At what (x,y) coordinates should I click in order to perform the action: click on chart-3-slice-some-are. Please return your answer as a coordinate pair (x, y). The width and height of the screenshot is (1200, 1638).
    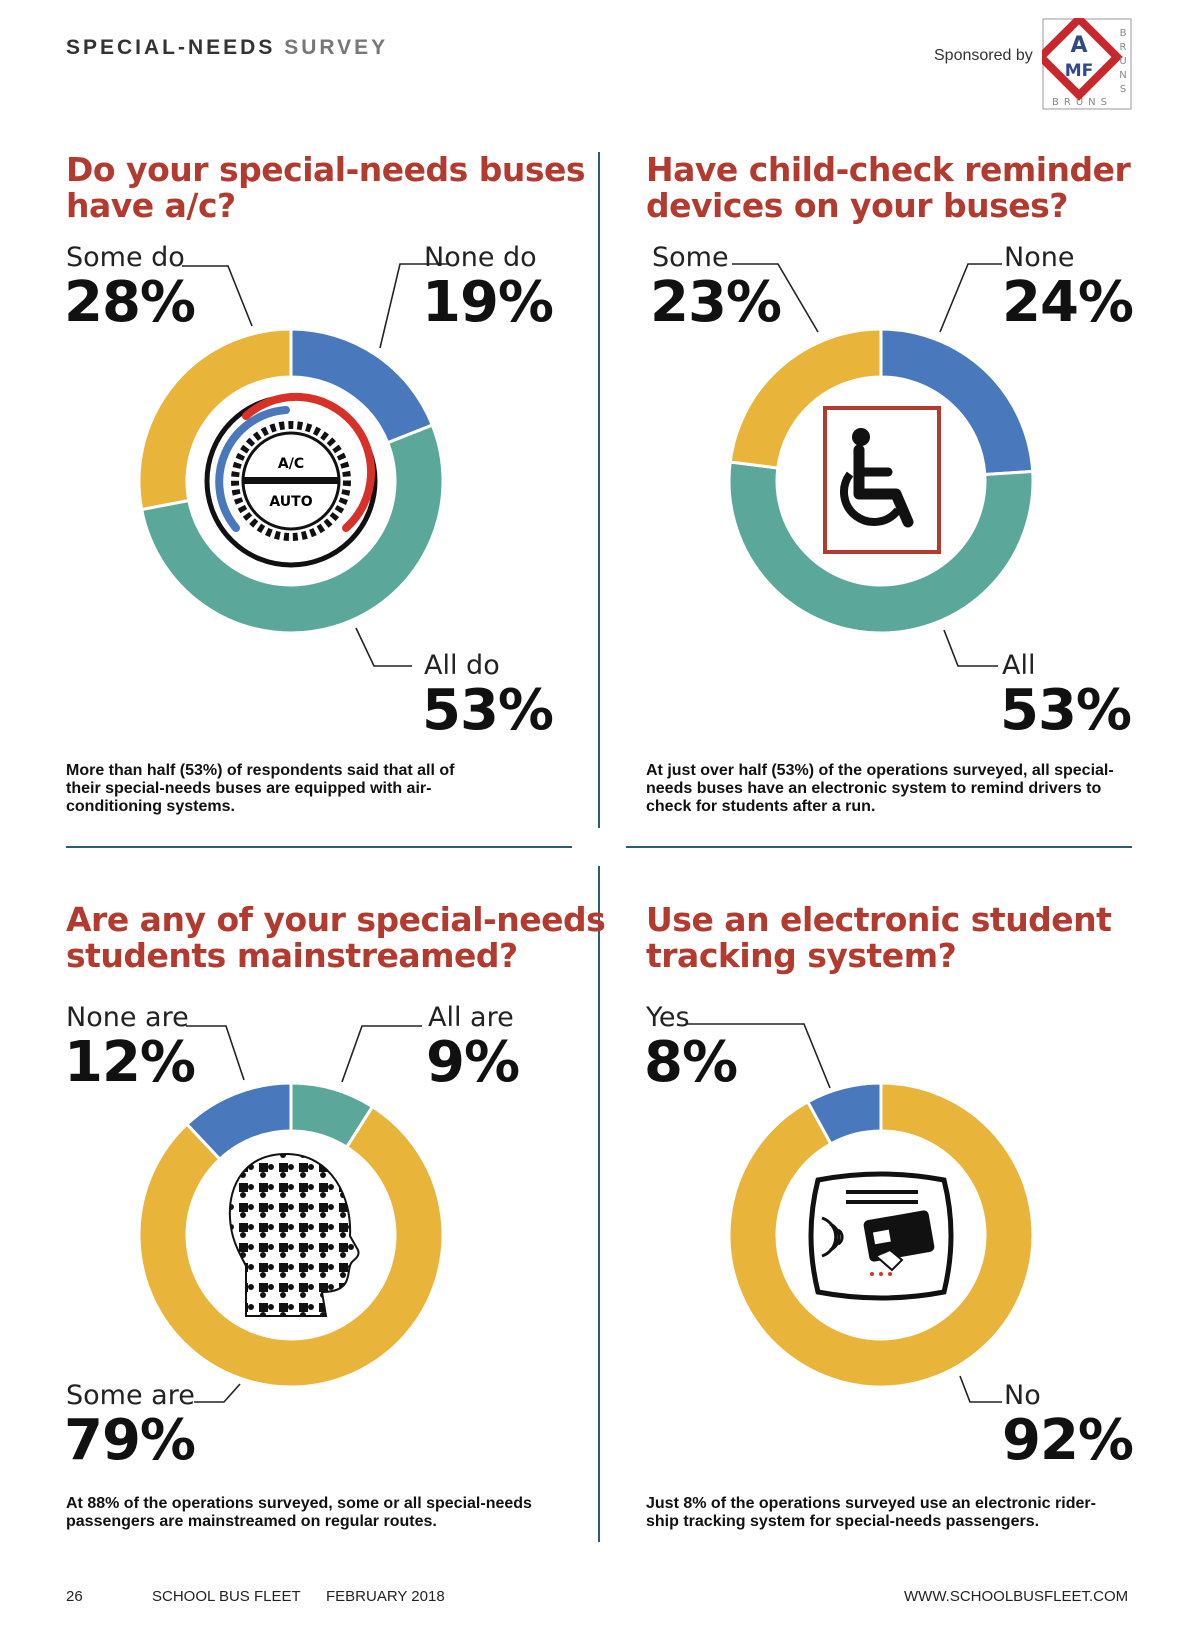
    Looking at the image, I should click on (291, 1246).